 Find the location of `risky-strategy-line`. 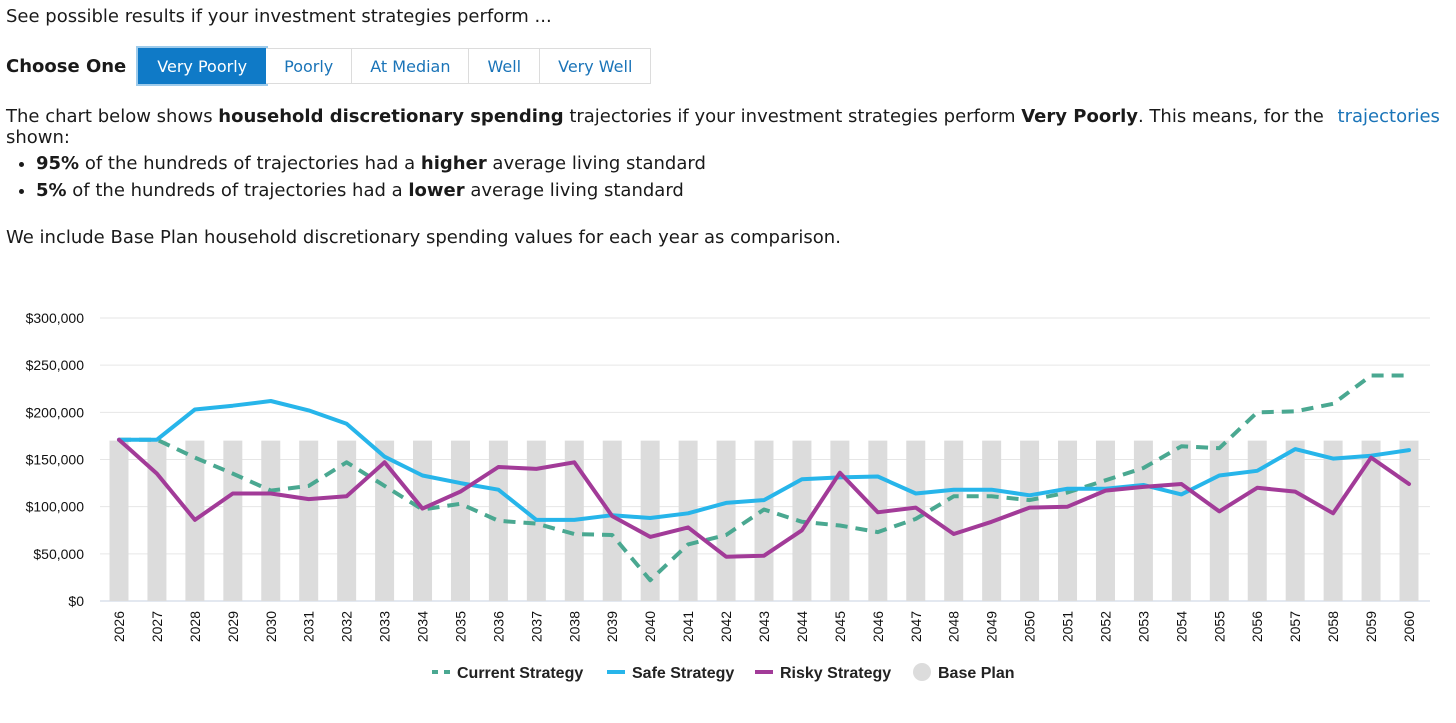

risky-strategy-line is located at coordinates (764, 498).